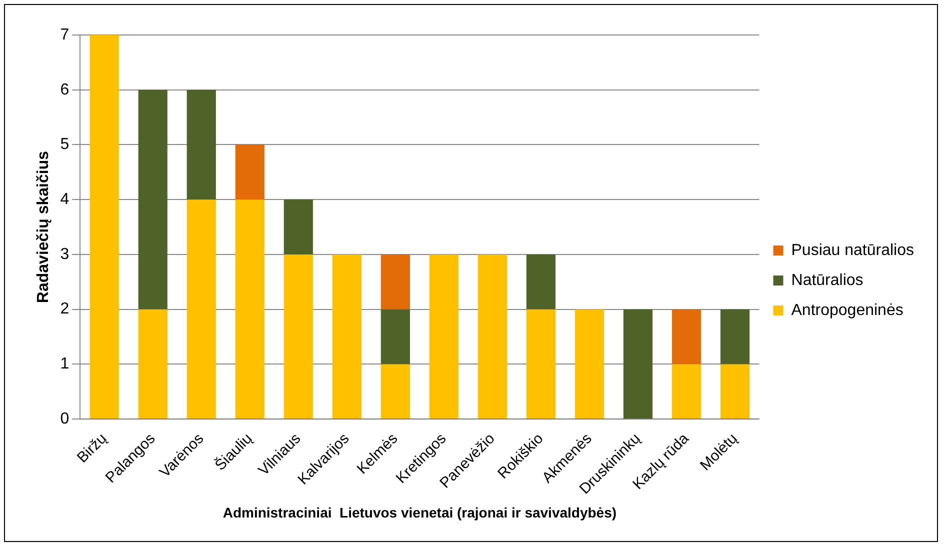 Image resolution: width=944 pixels, height=546 pixels. What do you see at coordinates (43, 227) in the screenshot?
I see `y-axis-title: Radaviečių skaičius` at bounding box center [43, 227].